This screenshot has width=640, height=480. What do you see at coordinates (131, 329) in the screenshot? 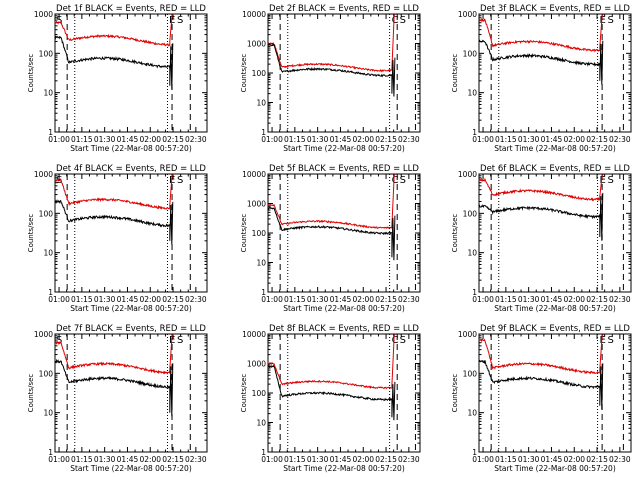
I see `panel-title: Det 7f BLACK = Events, RED = LLD` at bounding box center [131, 329].